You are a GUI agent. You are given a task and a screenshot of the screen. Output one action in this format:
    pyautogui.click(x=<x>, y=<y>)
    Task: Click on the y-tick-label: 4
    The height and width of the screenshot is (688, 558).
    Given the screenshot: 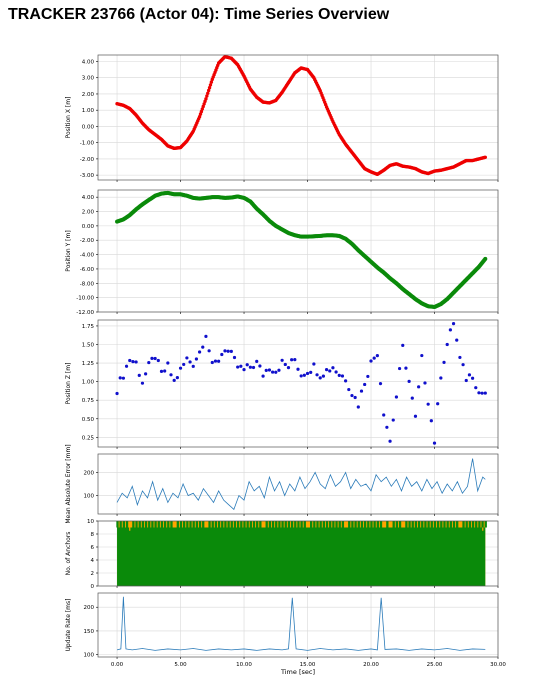 What is the action you would take?
    pyautogui.click(x=93, y=561)
    